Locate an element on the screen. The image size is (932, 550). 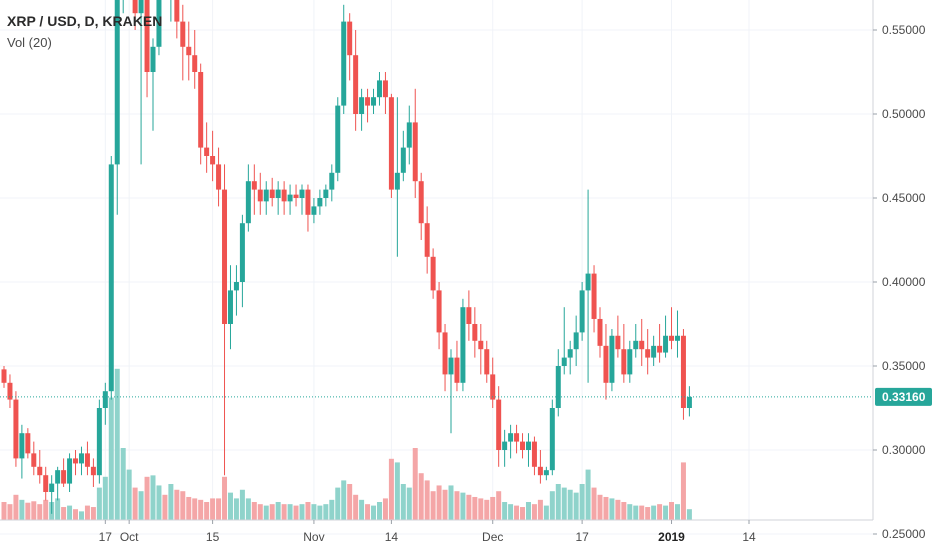
time-tick-label: Oct is located at coordinates (129, 537).